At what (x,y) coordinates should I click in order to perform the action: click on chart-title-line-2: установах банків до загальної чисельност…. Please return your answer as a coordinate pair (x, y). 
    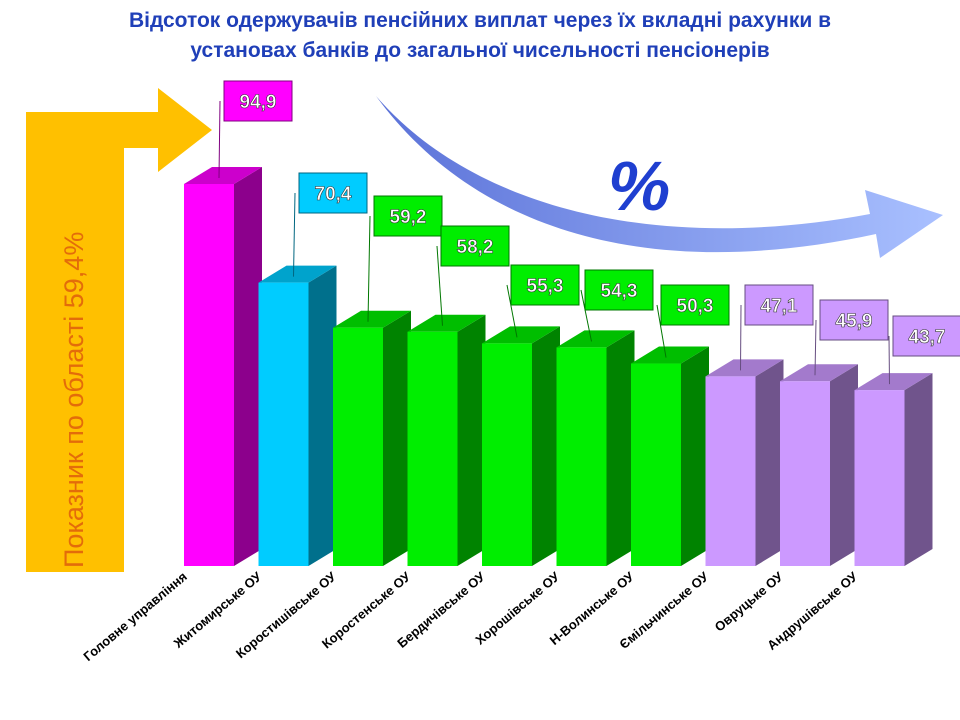
    Looking at the image, I should click on (480, 50).